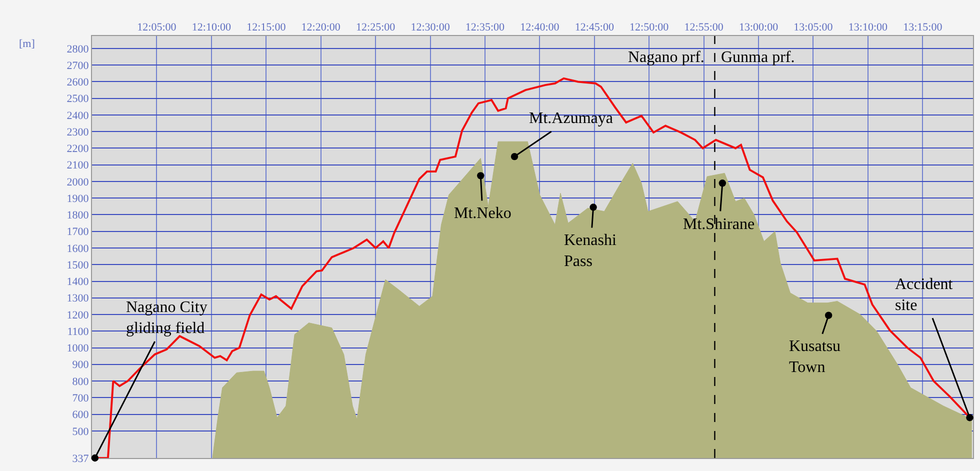 The width and height of the screenshot is (980, 471). Describe the element at coordinates (78, 198) in the screenshot. I see `y-tick-label: 1900` at that location.